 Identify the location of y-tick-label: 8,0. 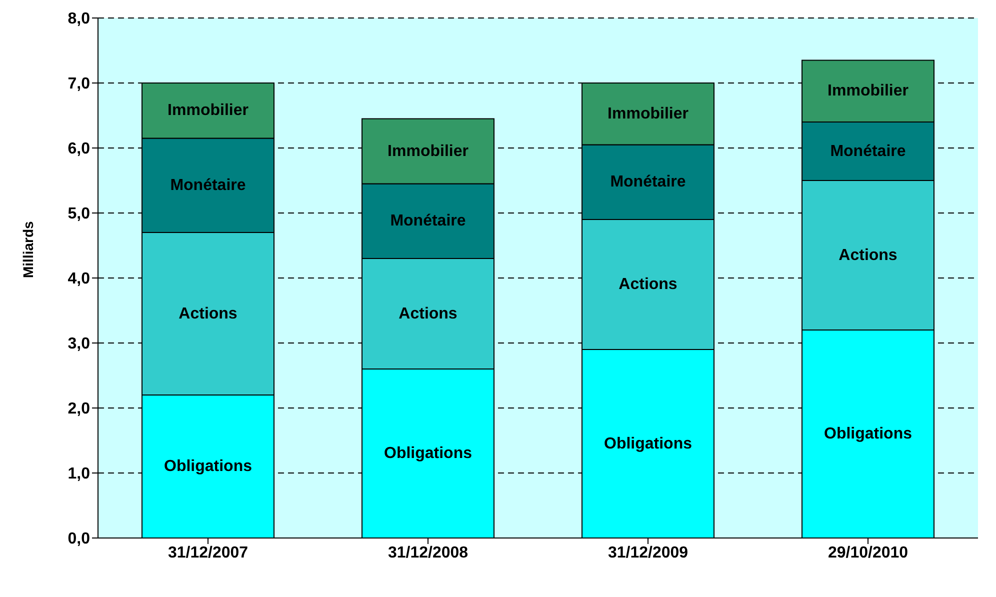
(79, 19).